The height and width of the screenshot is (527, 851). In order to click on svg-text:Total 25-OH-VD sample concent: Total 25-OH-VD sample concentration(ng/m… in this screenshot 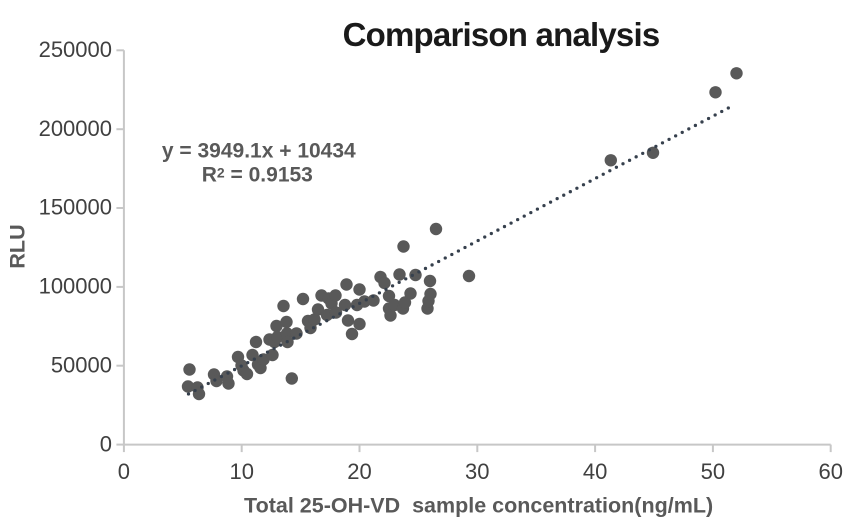, I will do `click(478, 506)`.